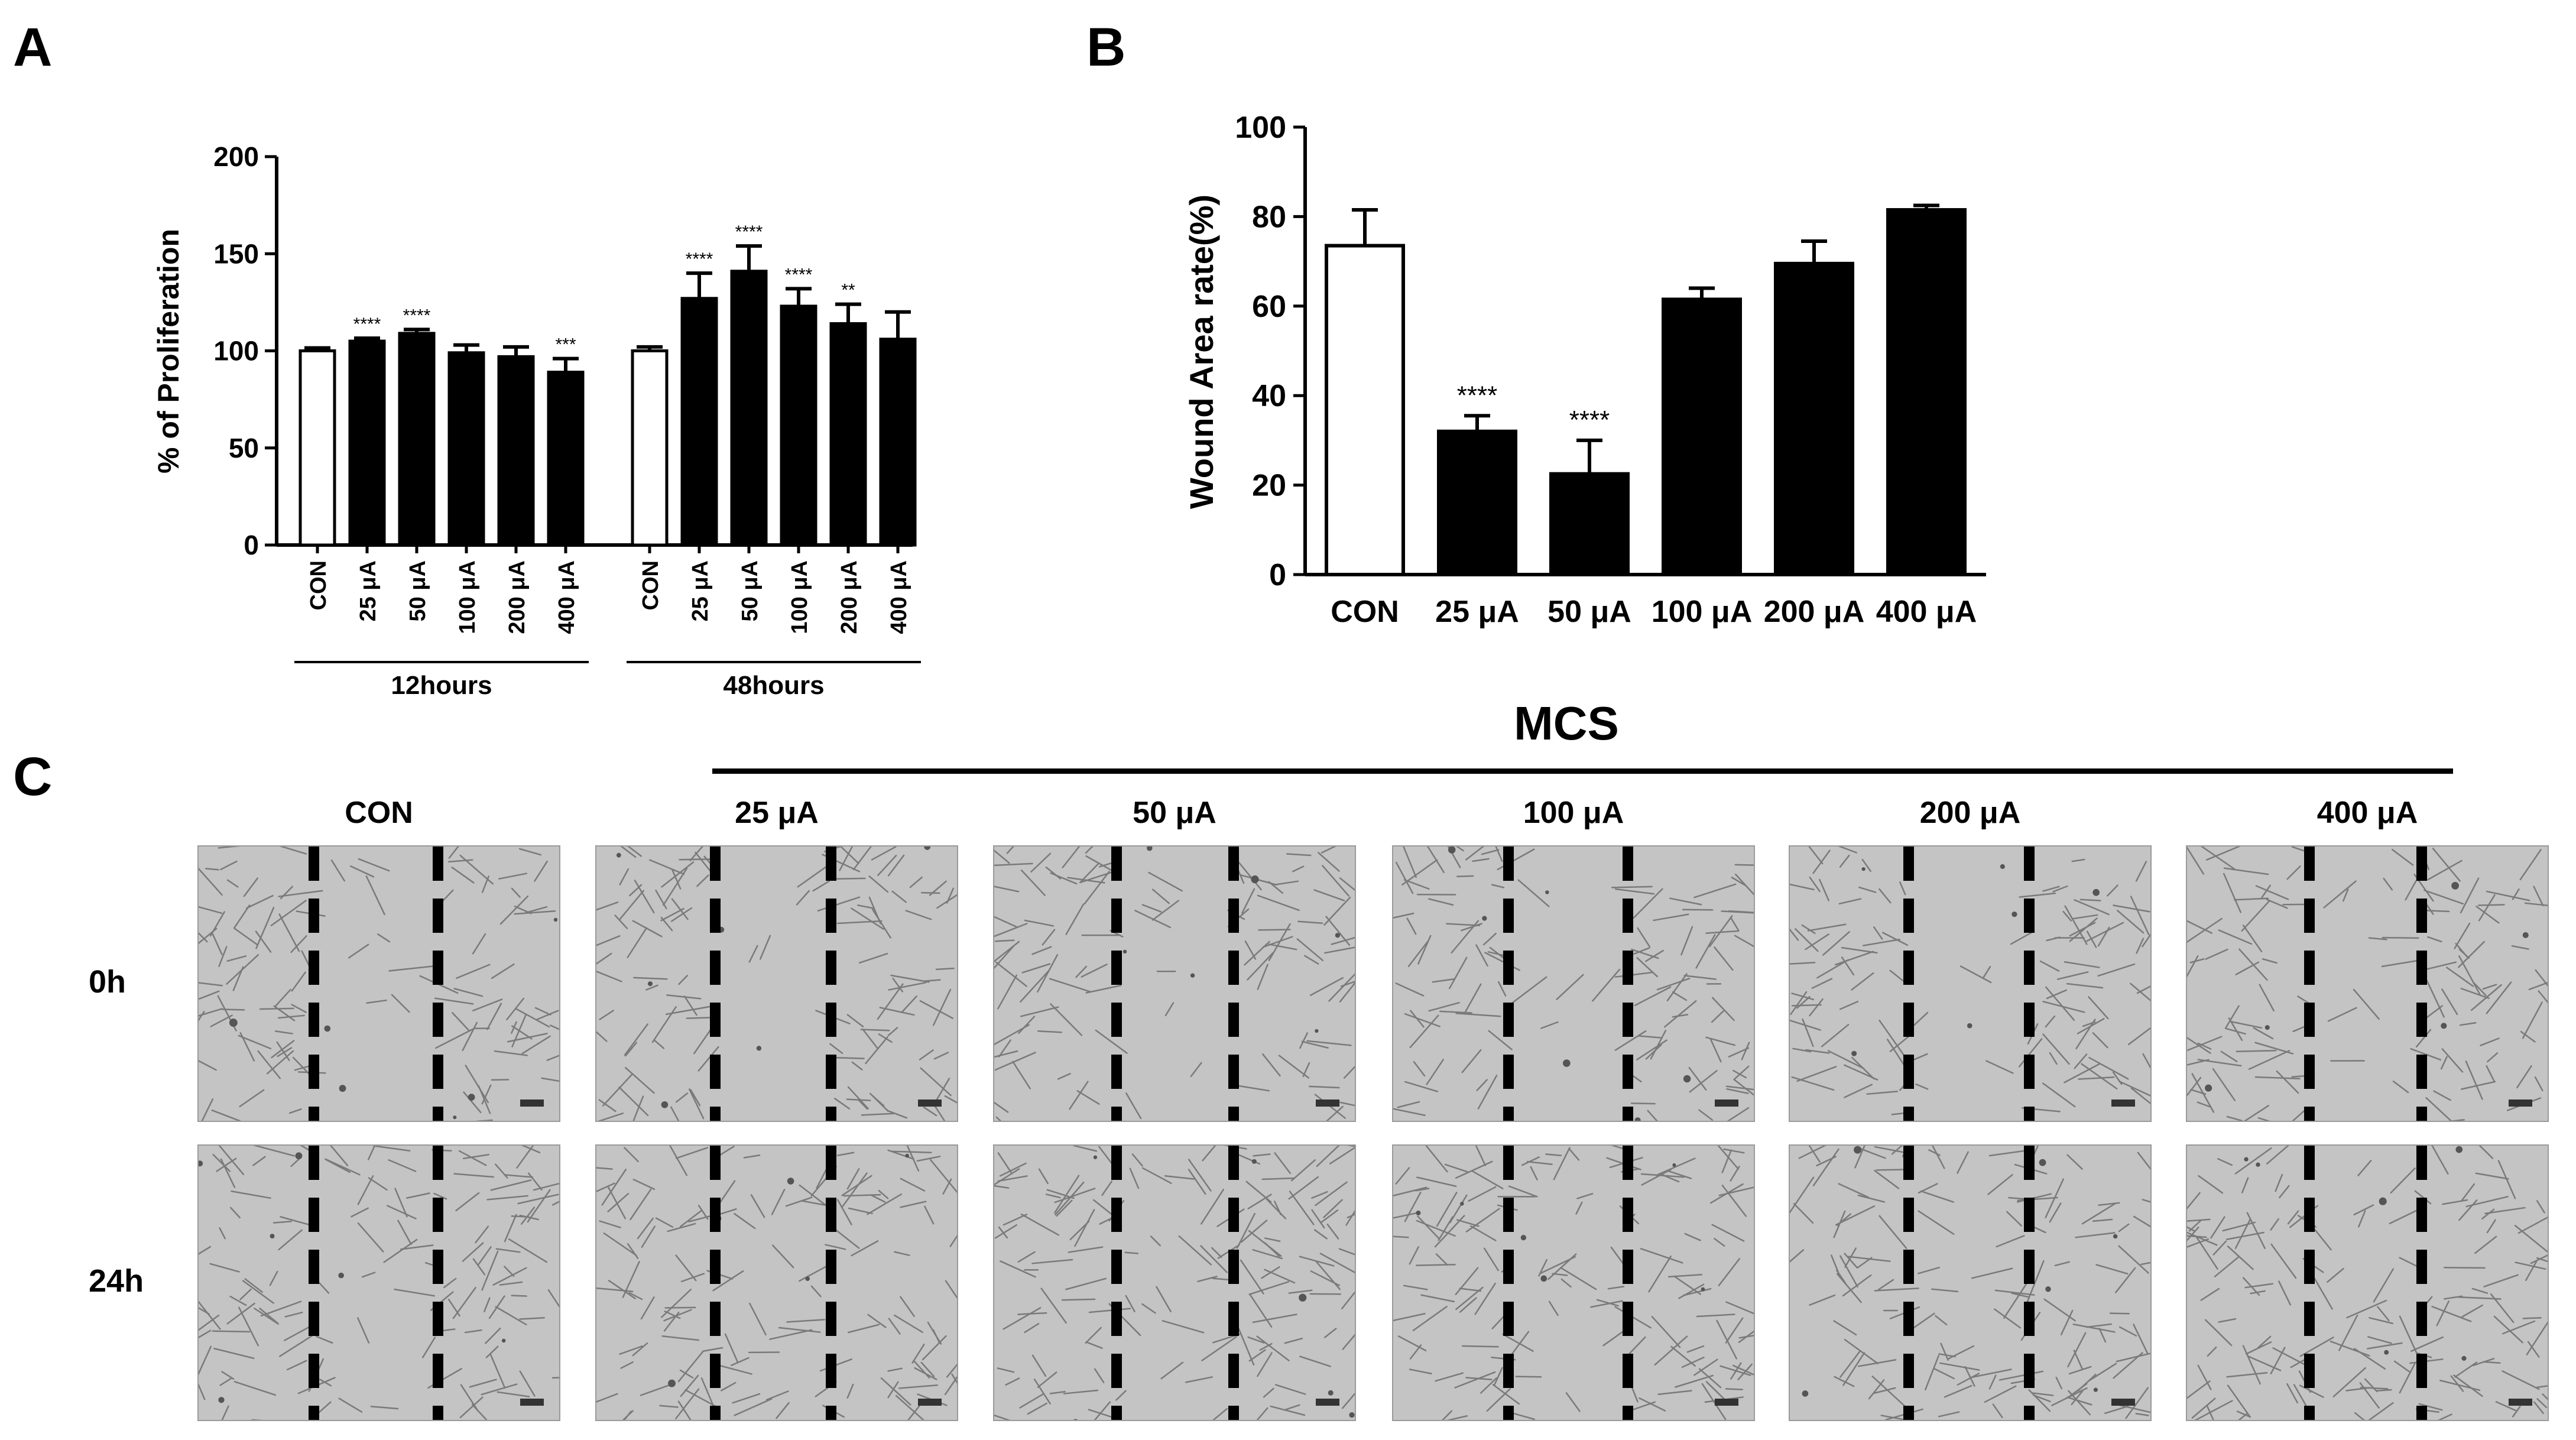 This screenshot has height=1440, width=2576. What do you see at coordinates (700, 591) in the screenshot?
I see `chart-a-xtick-label: 25 μA` at bounding box center [700, 591].